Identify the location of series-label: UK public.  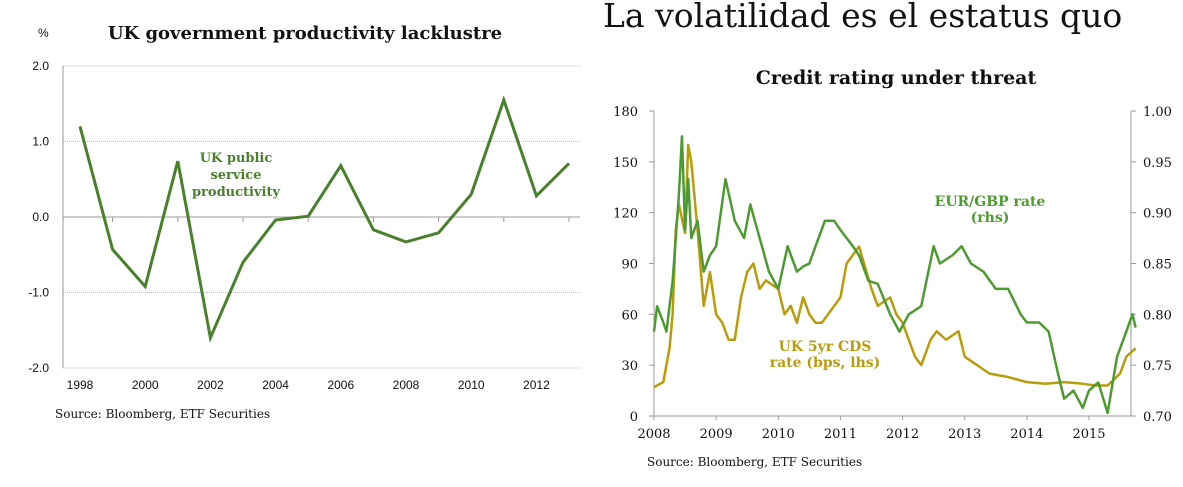
(236, 158).